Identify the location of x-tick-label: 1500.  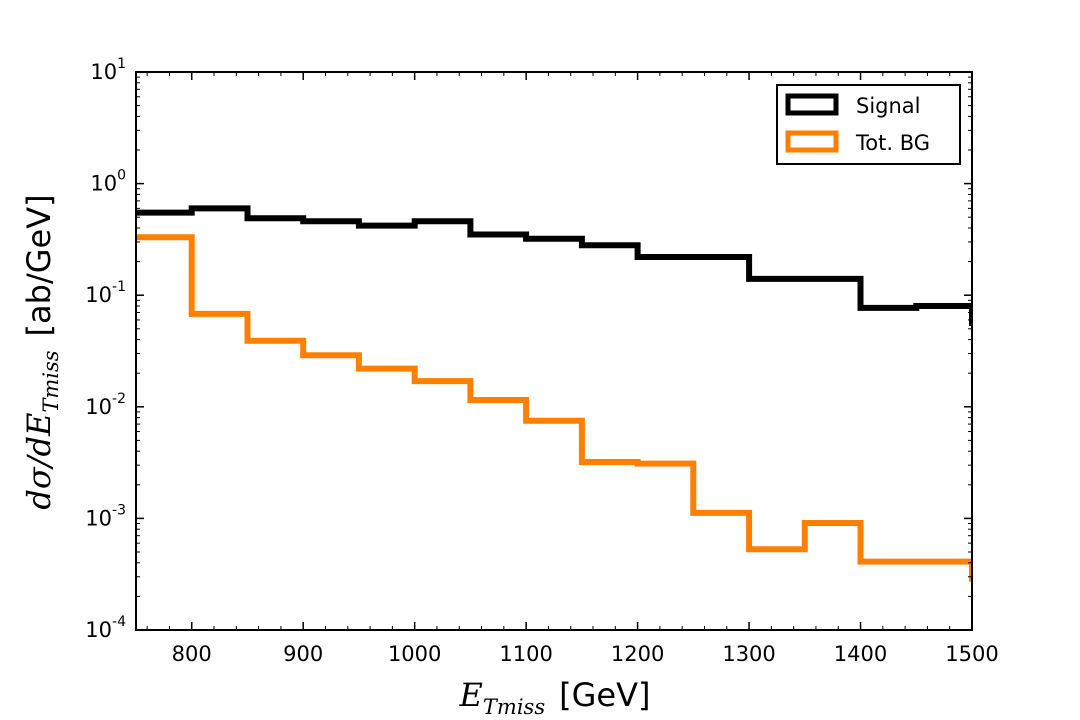
(971, 654).